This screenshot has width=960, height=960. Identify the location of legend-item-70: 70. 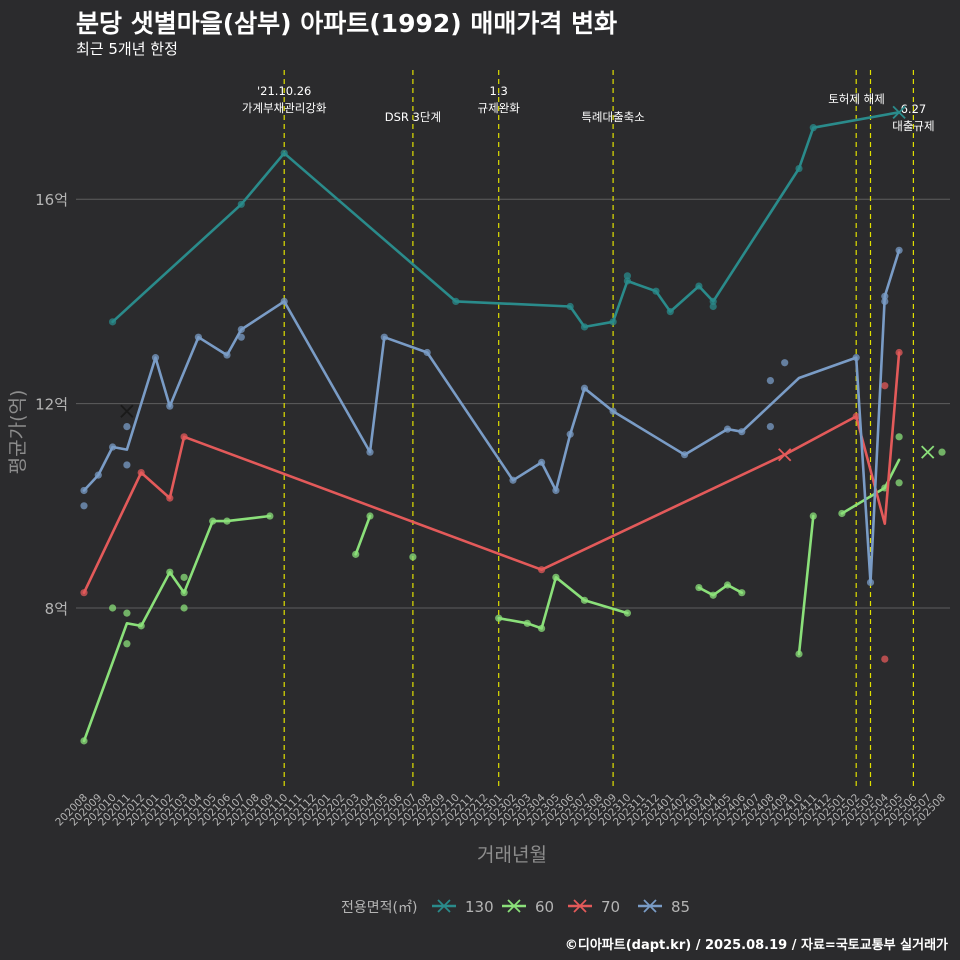
(594, 907).